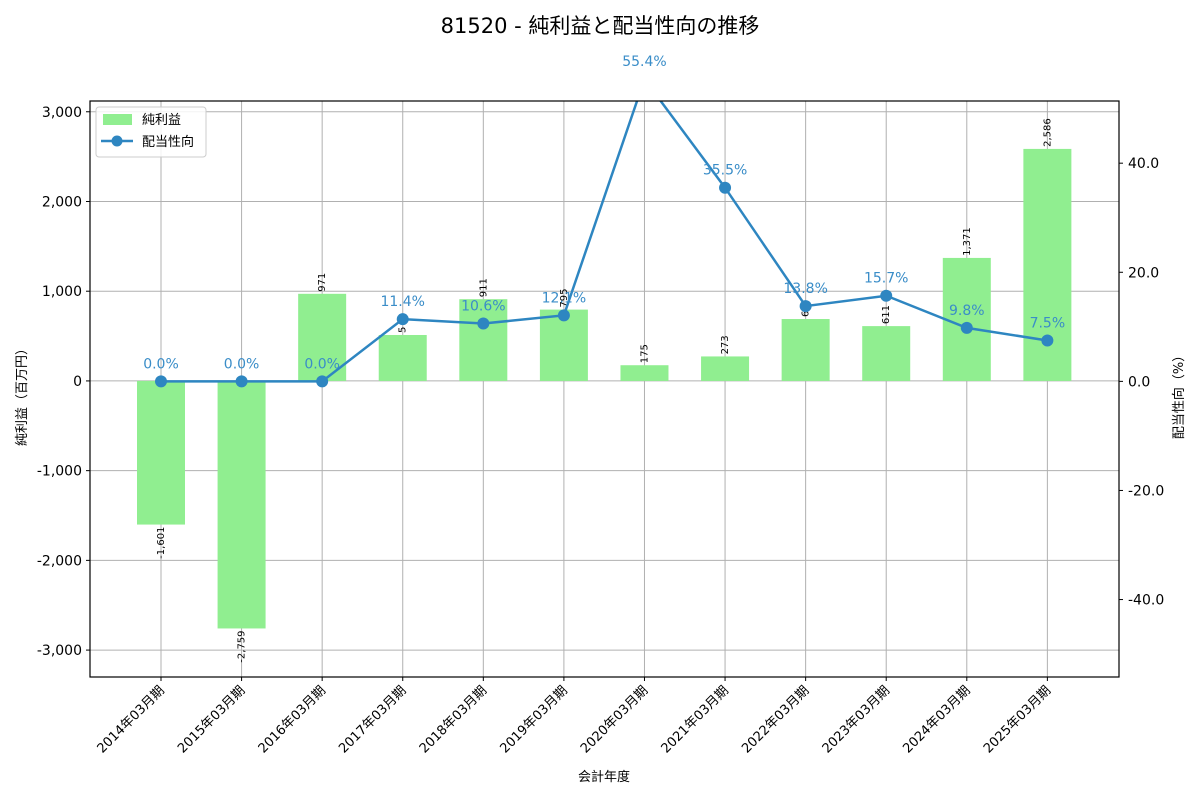 This screenshot has height=800, width=1200. Describe the element at coordinates (1146, 601) in the screenshot. I see `y2-tick-label: -40.0` at that location.